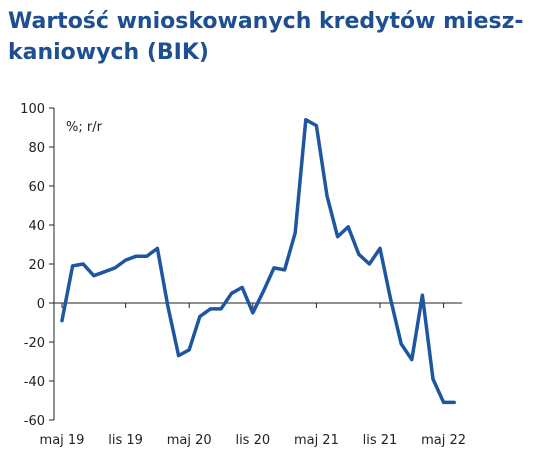  Describe the element at coordinates (316, 440) in the screenshot. I see `x-tick-label: maj 21` at that location.